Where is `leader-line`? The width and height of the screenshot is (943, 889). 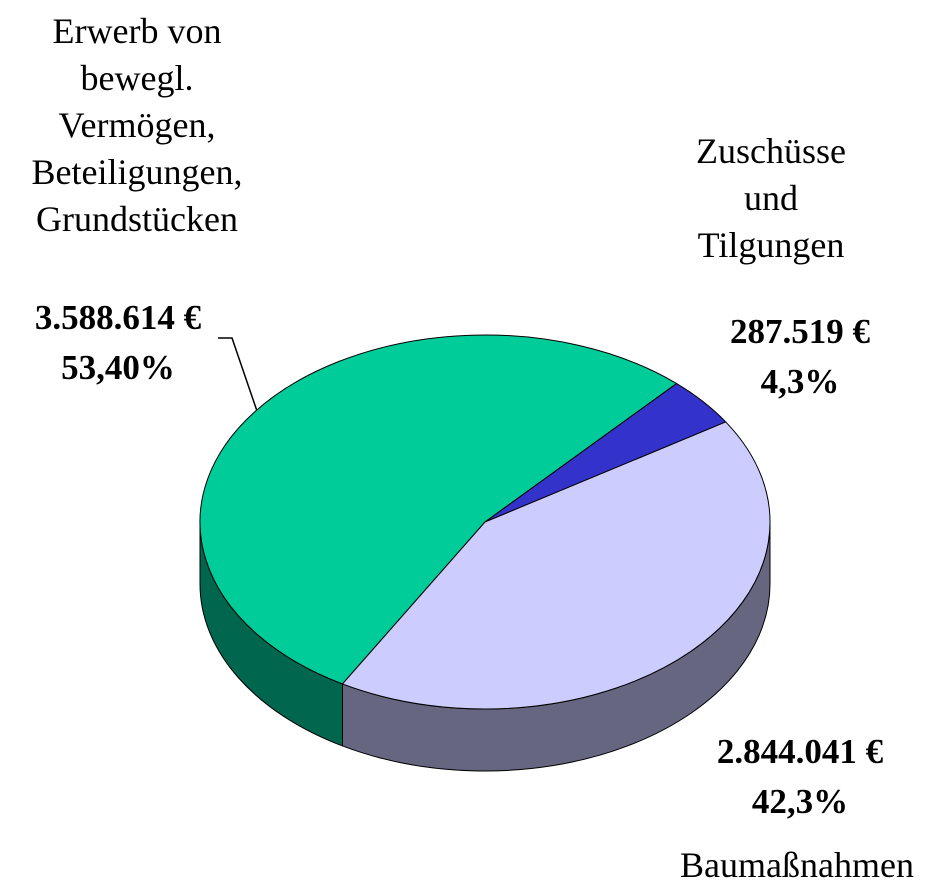 leader-line is located at coordinates (238, 376).